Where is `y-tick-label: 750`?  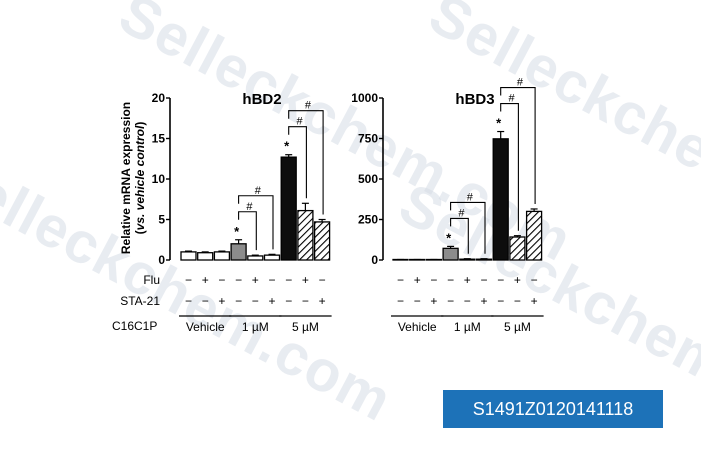 y-tick-label: 750 is located at coordinates (368, 139).